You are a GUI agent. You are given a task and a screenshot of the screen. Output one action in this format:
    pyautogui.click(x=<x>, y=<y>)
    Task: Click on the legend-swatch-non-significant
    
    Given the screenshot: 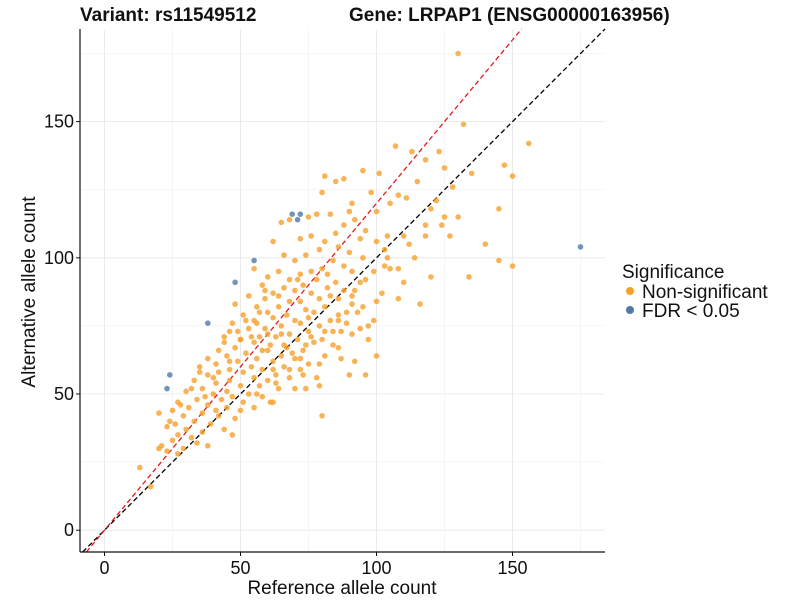 What is the action you would take?
    pyautogui.click(x=630, y=291)
    